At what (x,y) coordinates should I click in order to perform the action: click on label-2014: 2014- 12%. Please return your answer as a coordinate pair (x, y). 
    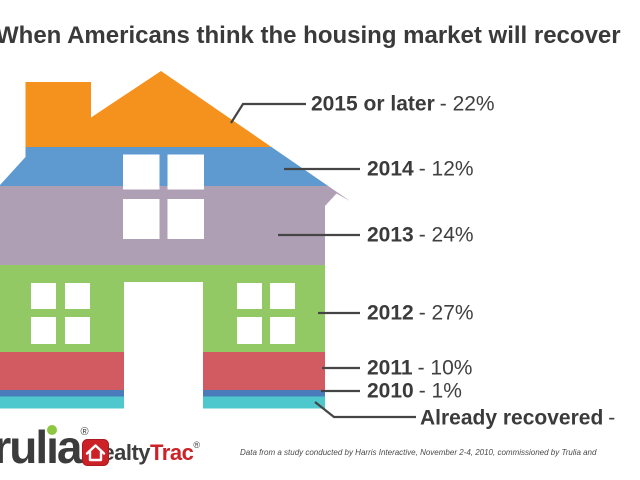
    Looking at the image, I should click on (420, 169).